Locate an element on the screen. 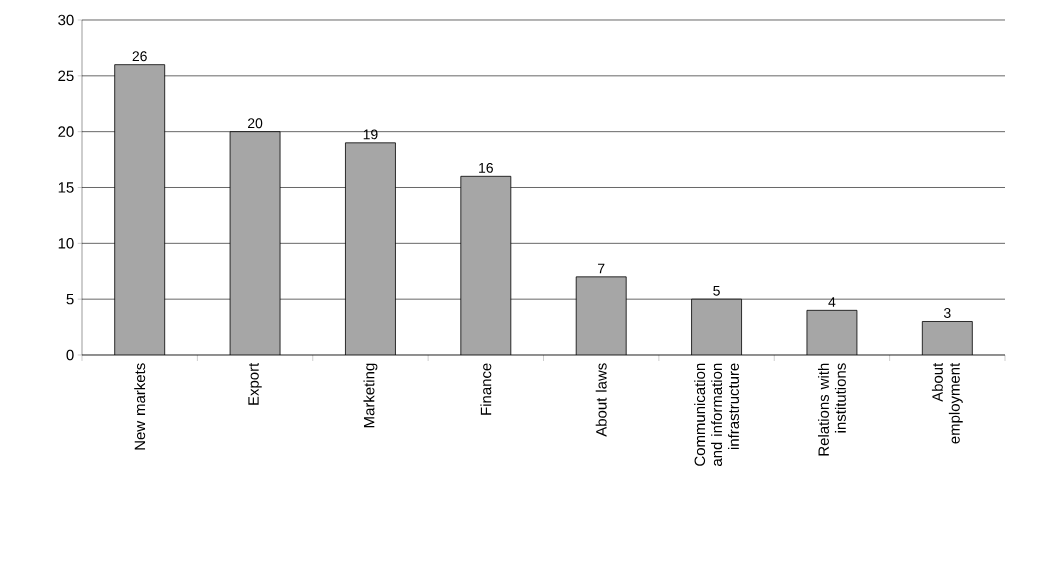 The image size is (1050, 583). data-label: 16 is located at coordinates (486, 167).